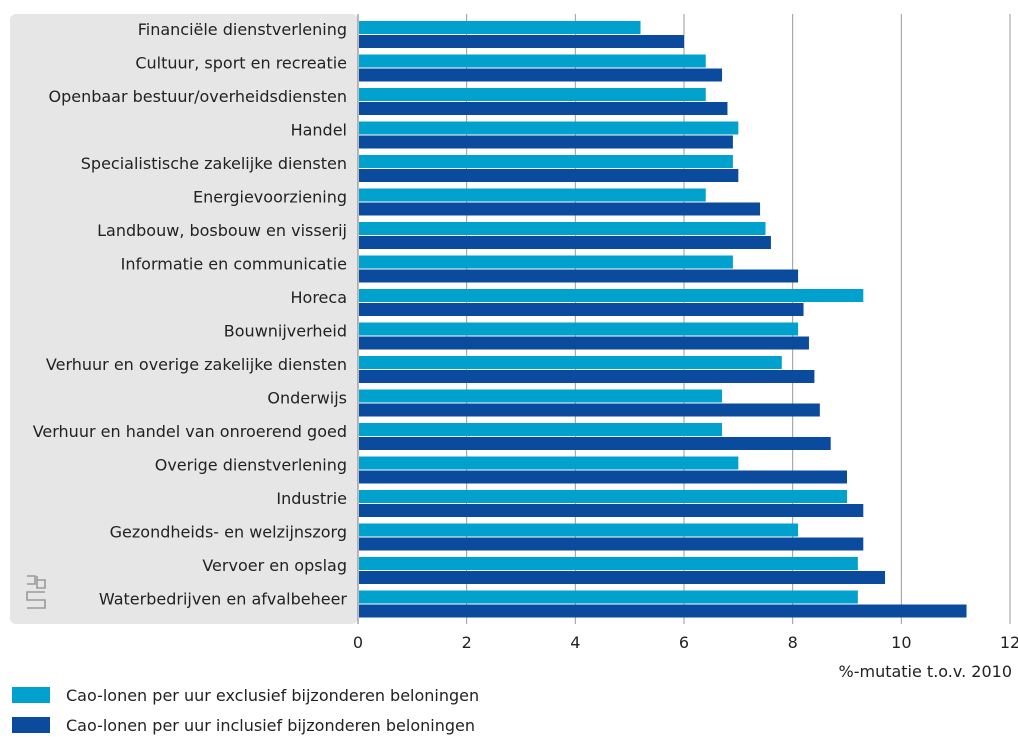 This screenshot has height=740, width=1018. What do you see at coordinates (228, 531) in the screenshot?
I see `category-label: Gezondheids- en welzijnszorg` at bounding box center [228, 531].